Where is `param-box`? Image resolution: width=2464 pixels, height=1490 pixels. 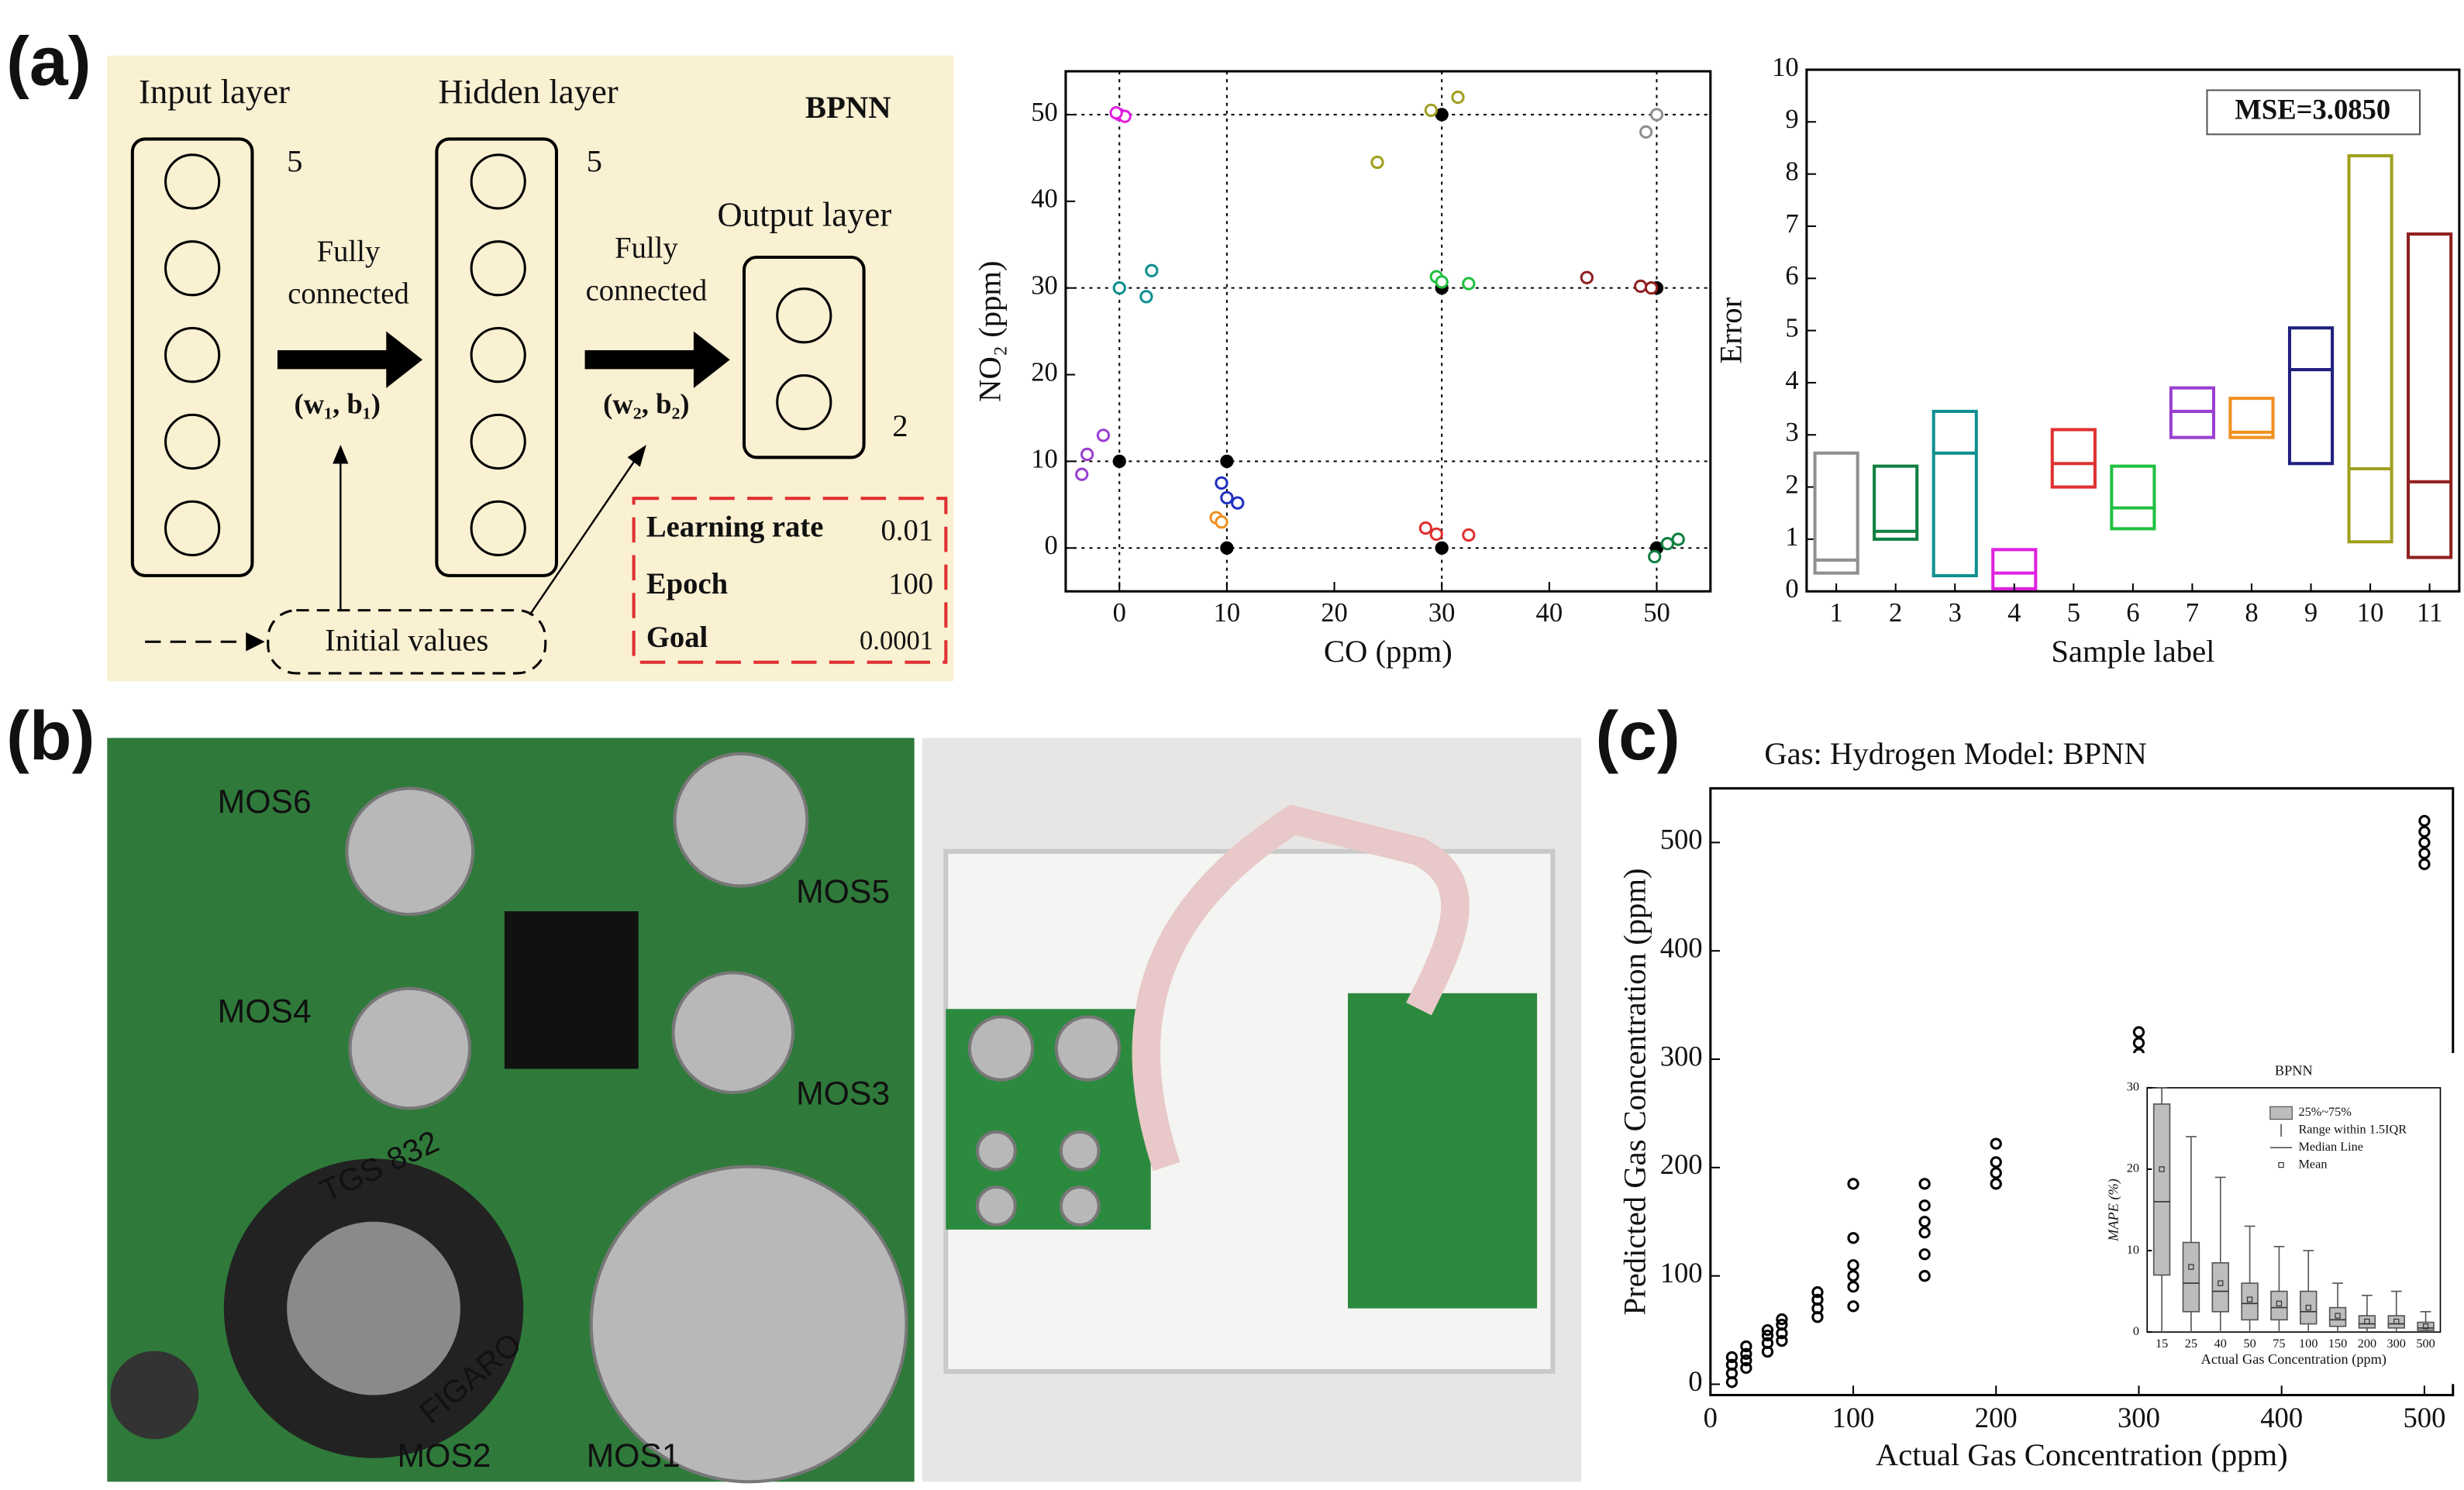
param-box is located at coordinates (790, 580).